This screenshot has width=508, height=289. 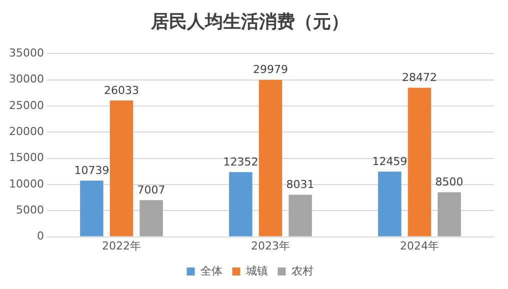 I want to click on y-tick-label: 0, so click(x=40, y=236).